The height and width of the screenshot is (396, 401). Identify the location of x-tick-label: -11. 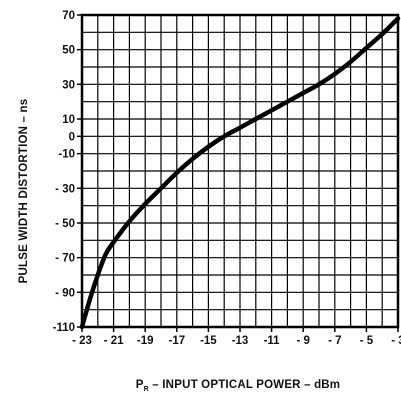
(272, 341).